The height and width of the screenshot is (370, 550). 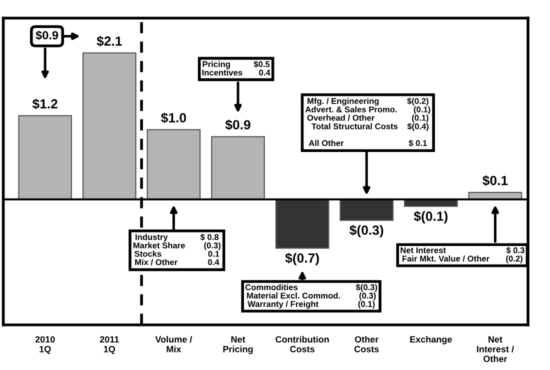 I want to click on x-tick-label: Contribution Costs, so click(x=302, y=344).